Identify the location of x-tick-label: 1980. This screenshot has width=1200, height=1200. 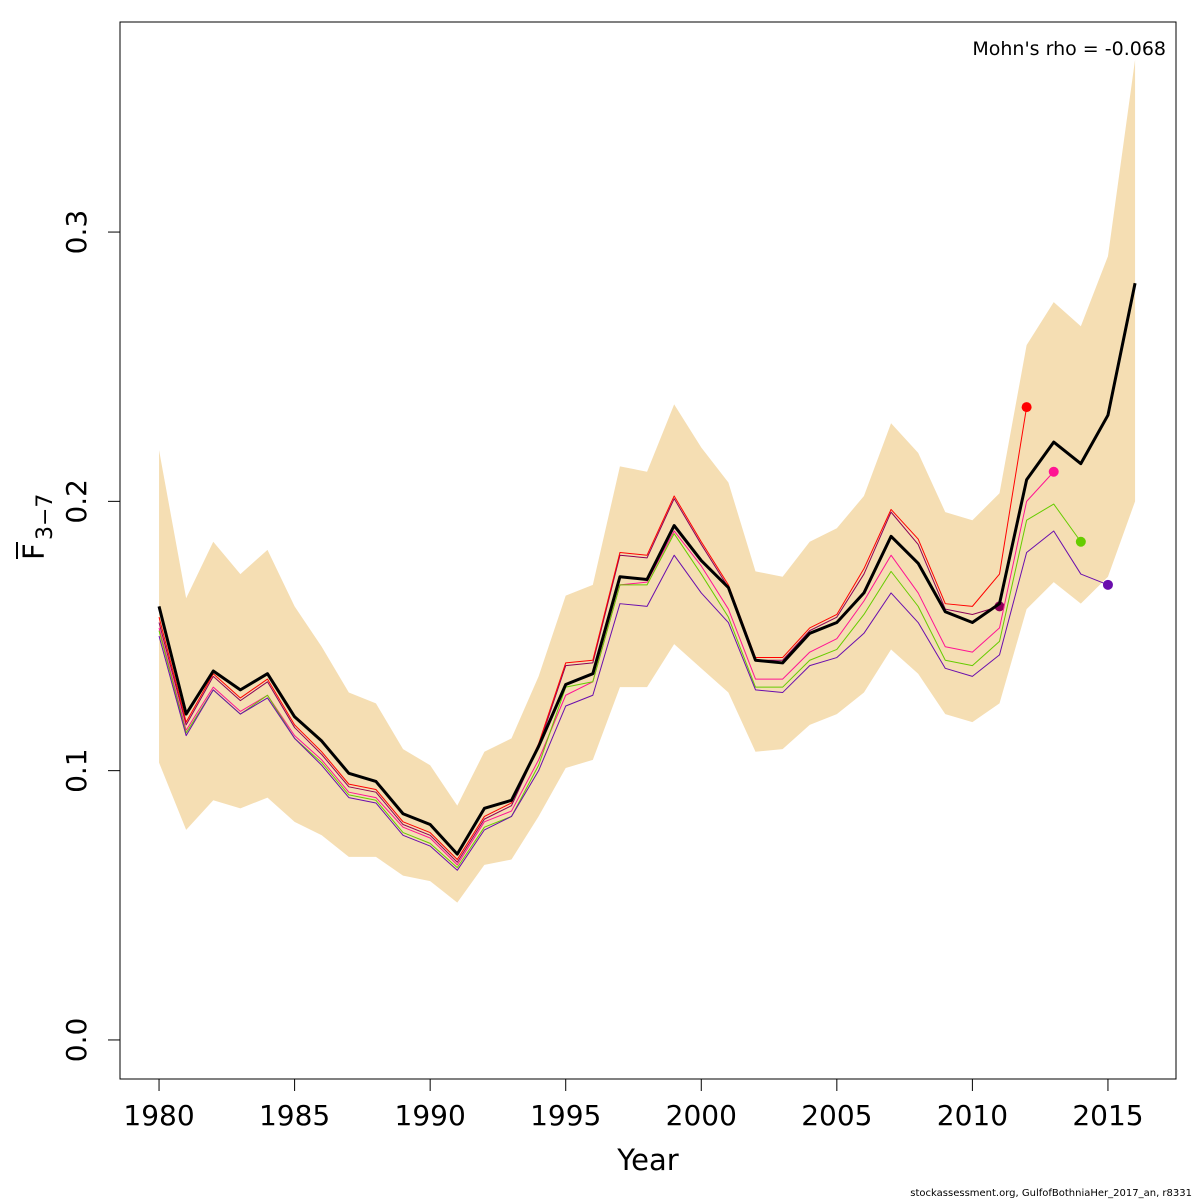
(158, 1115).